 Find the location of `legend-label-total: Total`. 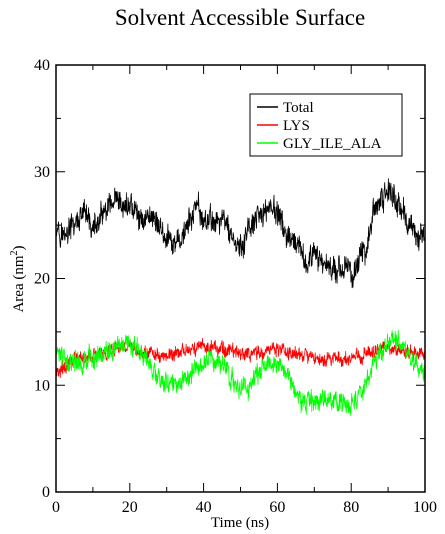

legend-label-total: Total is located at coordinates (298, 108).